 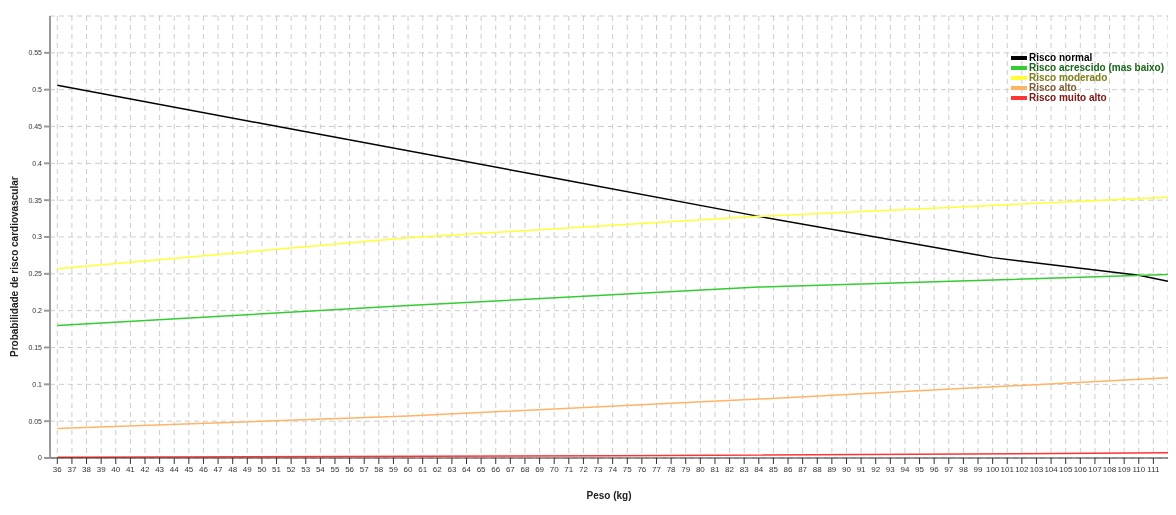 I want to click on x-tick-label: 96, so click(x=934, y=469).